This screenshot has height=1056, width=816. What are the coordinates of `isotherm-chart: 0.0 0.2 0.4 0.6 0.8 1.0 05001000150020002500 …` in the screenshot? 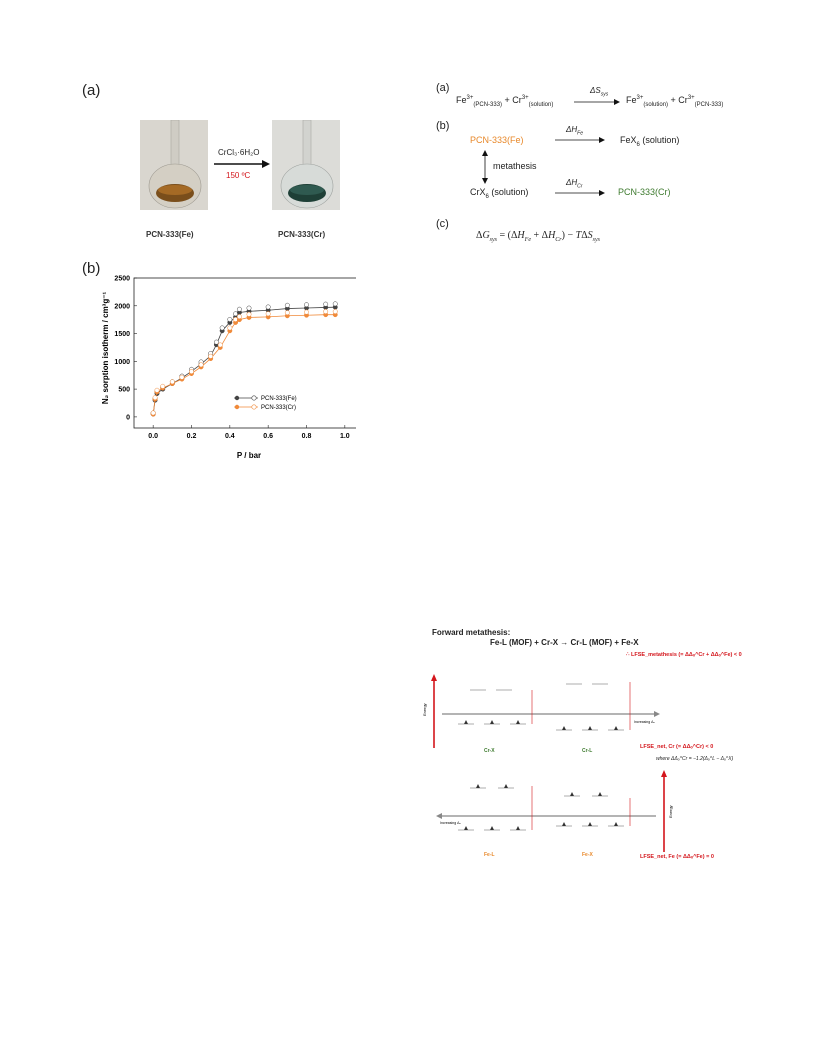 It's located at (228, 368).